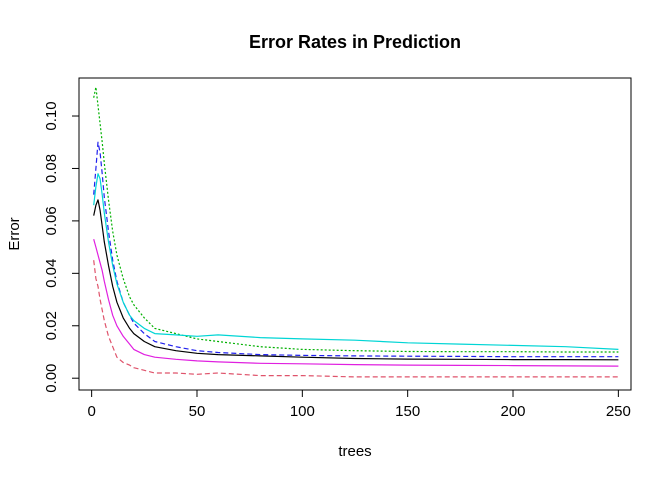 The width and height of the screenshot is (672, 480). What do you see at coordinates (14, 233) in the screenshot?
I see `y-axis-label: Error` at bounding box center [14, 233].